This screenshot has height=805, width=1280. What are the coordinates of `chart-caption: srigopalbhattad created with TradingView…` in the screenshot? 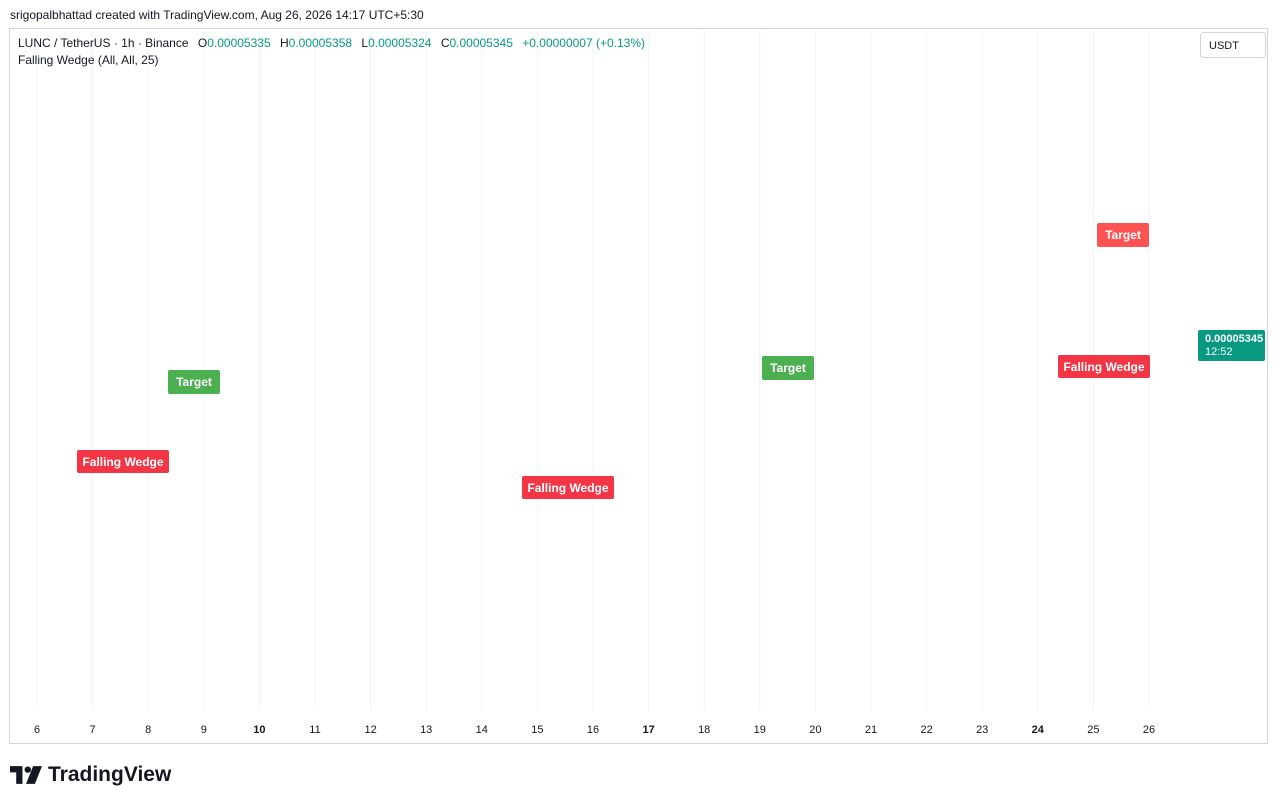 It's located at (217, 15).